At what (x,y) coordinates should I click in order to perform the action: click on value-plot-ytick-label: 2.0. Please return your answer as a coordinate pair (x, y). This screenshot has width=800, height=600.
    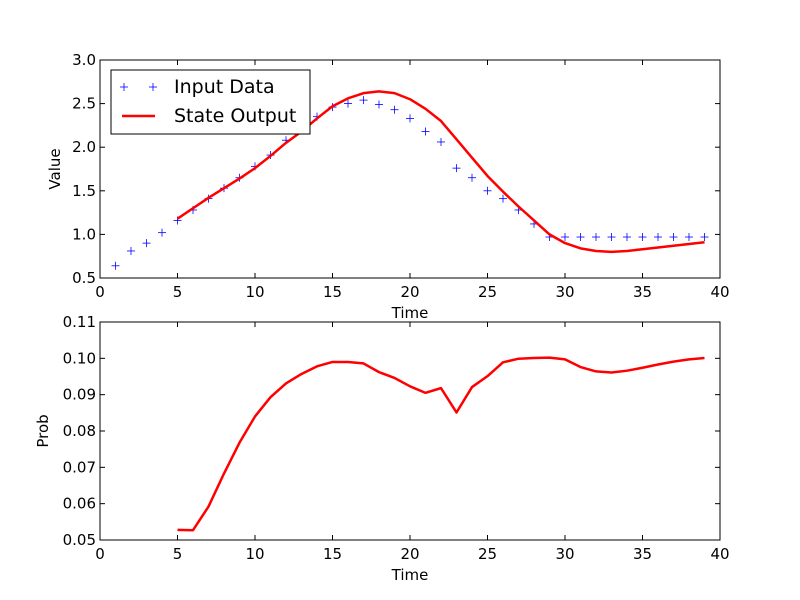
    Looking at the image, I should click on (84, 147).